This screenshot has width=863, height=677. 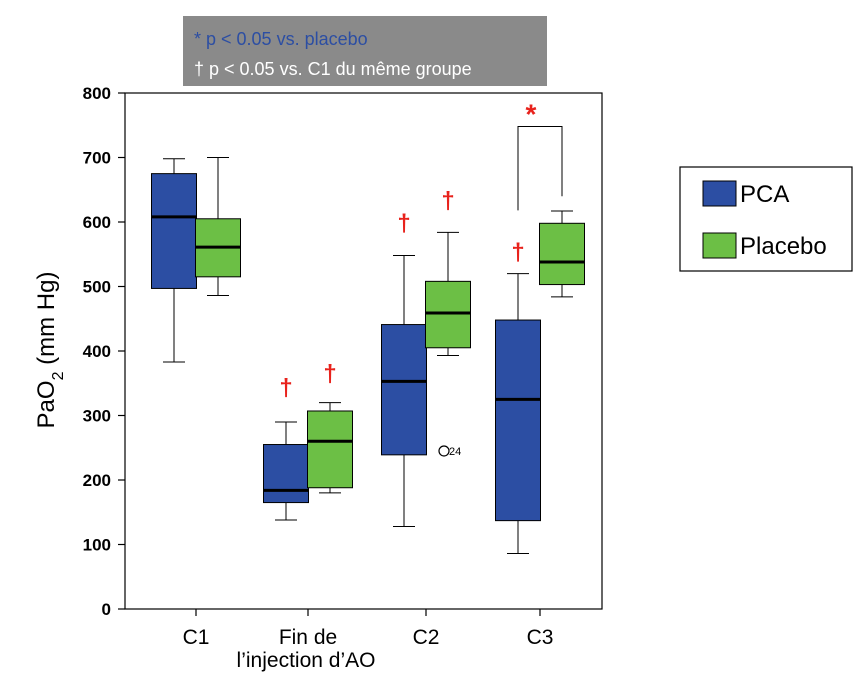 What do you see at coordinates (368, 629) in the screenshot?
I see `x-axis: C1 Fin de C2 C3` at bounding box center [368, 629].